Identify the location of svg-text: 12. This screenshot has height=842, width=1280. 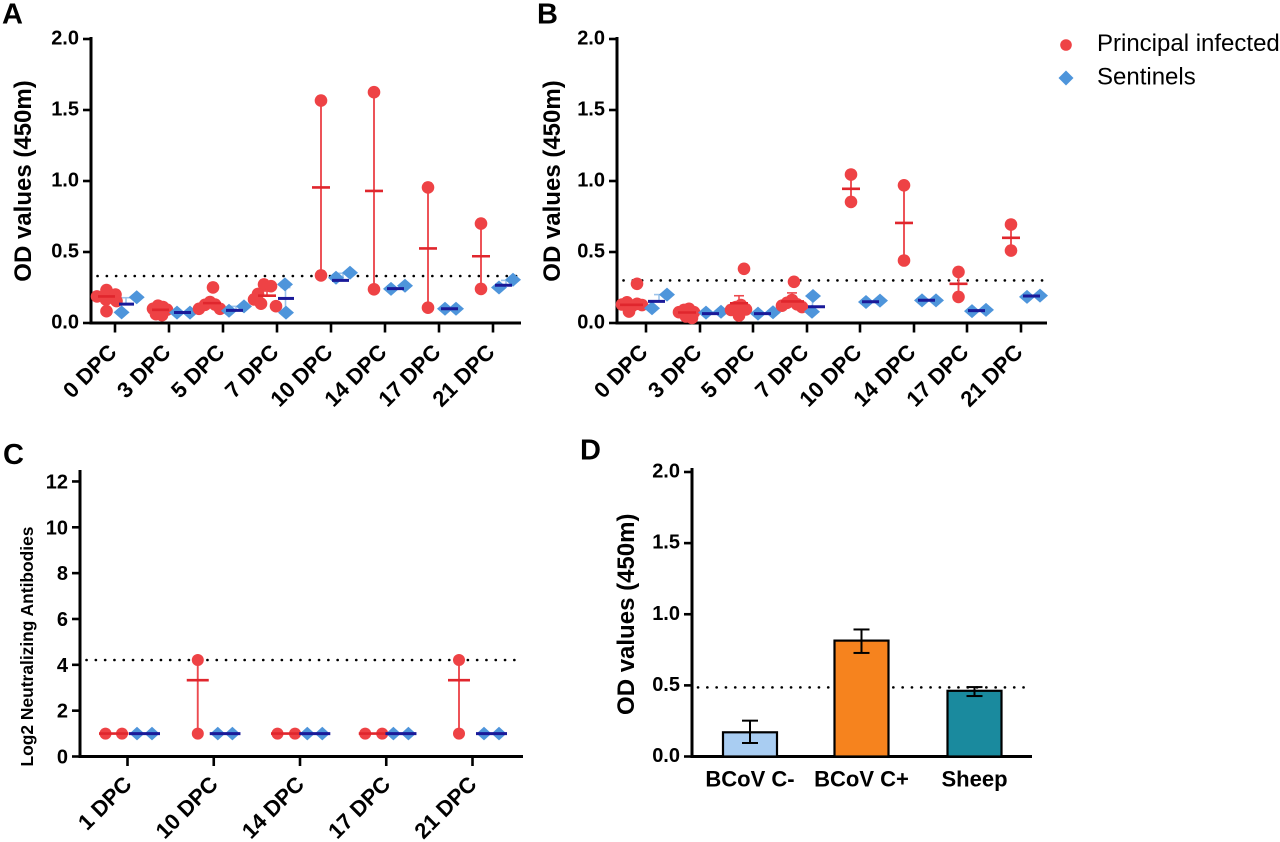
(57, 482).